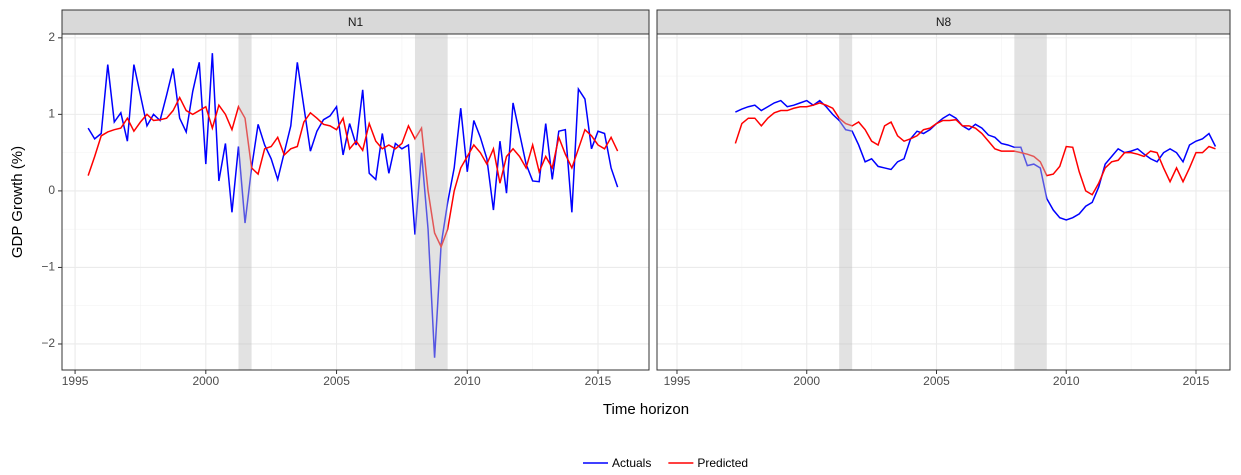  Describe the element at coordinates (722, 463) in the screenshot. I see `legend-label: Predicted` at that location.